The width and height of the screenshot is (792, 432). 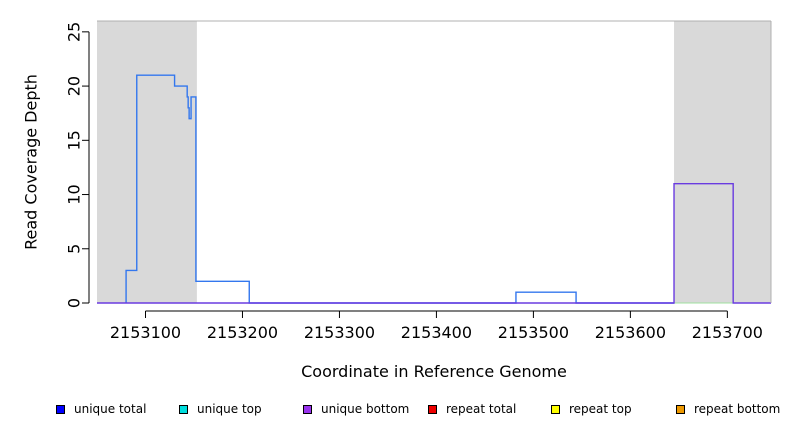 I want to click on legend-label: repeat total, so click(x=481, y=409).